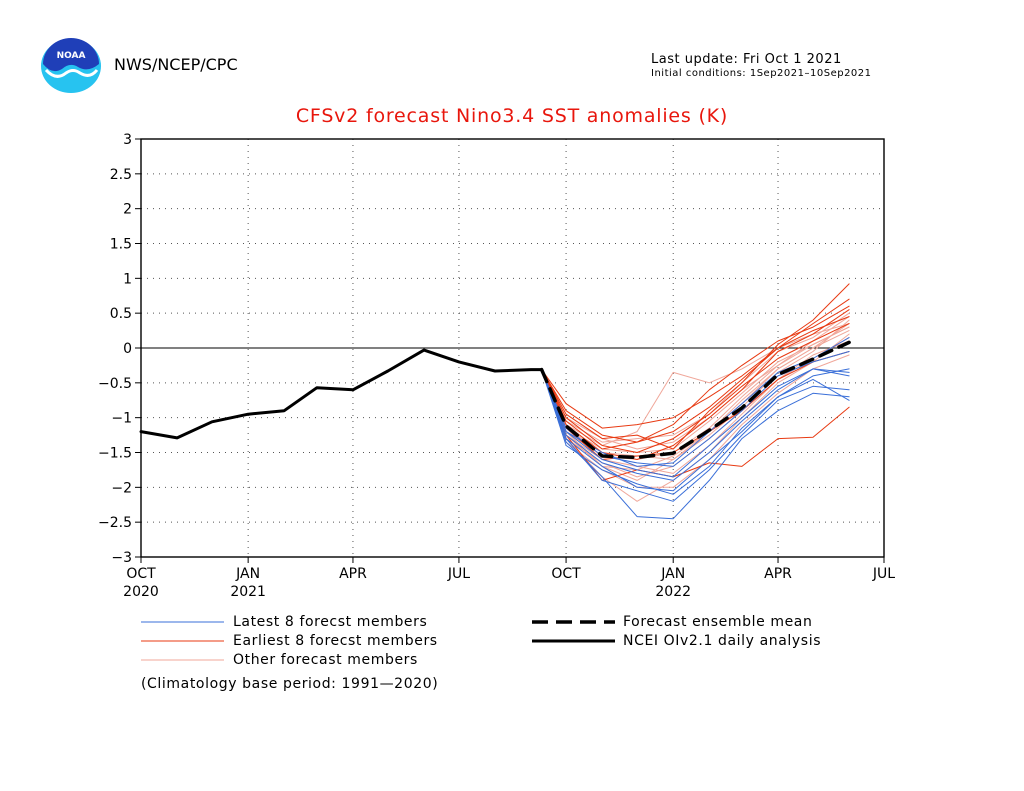  Describe the element at coordinates (121, 314) in the screenshot. I see `y-tick-label: 0.5` at that location.